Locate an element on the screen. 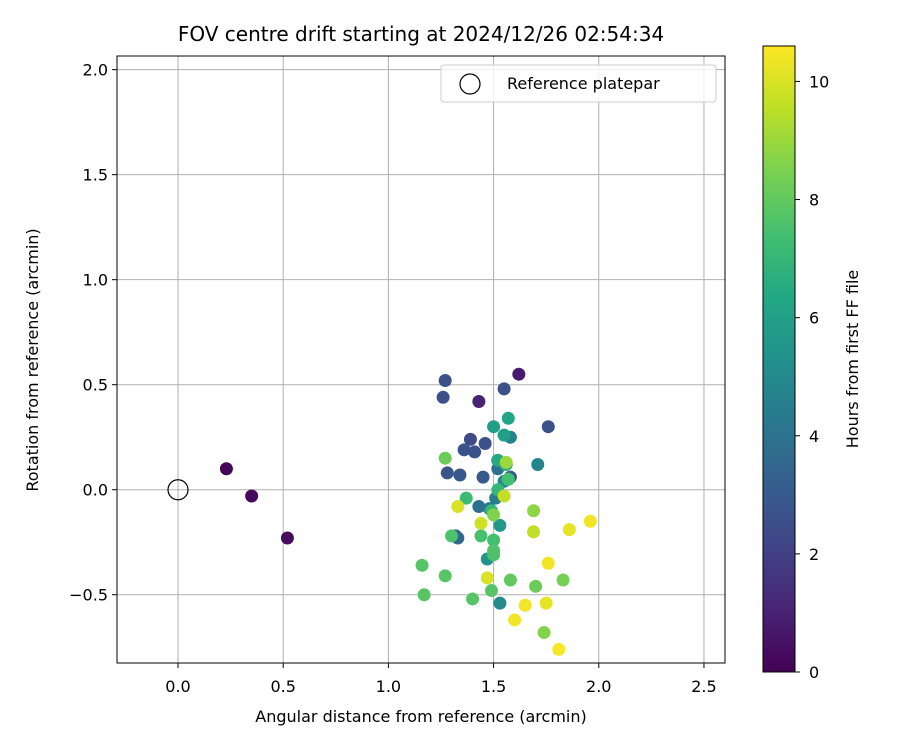 This screenshot has height=750, width=900. y-tick-label: 1.5 is located at coordinates (95, 175).